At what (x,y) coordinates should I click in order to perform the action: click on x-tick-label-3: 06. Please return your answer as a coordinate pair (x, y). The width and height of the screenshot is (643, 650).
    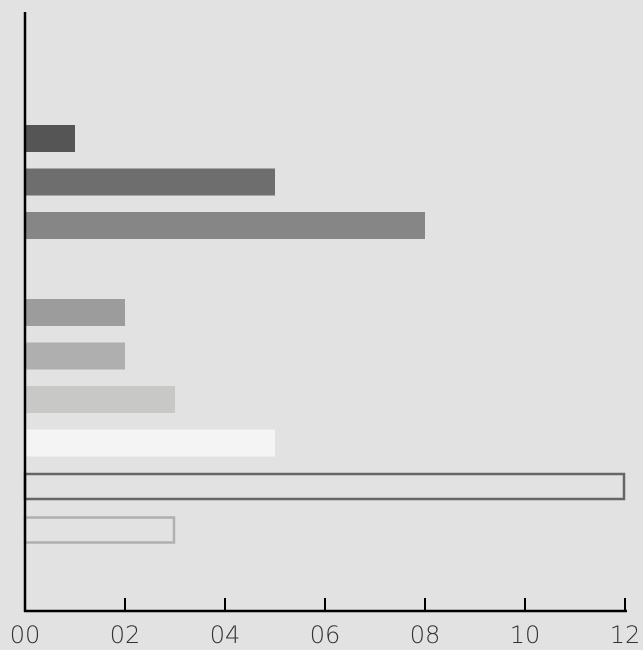
    Looking at the image, I should click on (325, 635).